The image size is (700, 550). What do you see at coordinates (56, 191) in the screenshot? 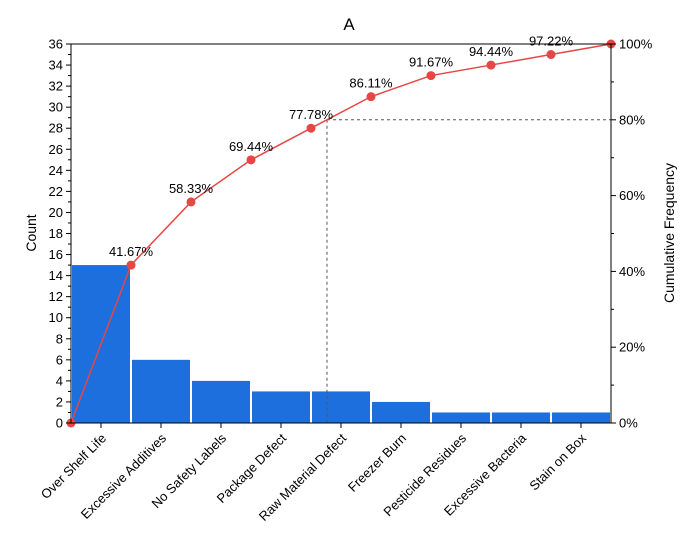
I see `y-tick-label: 22` at bounding box center [56, 191].